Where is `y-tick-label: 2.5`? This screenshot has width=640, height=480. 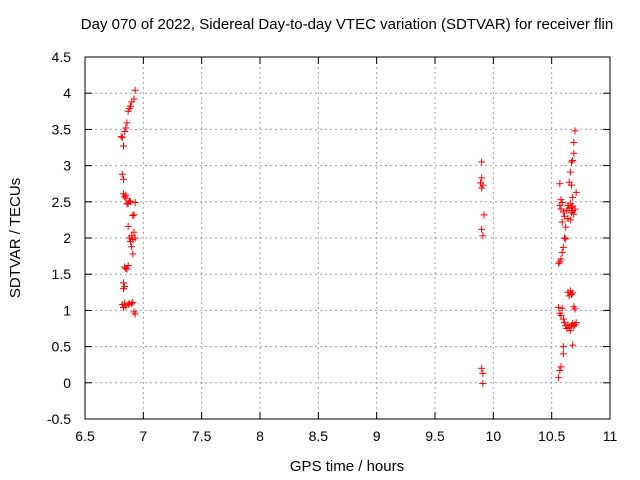
y-tick-label: 2.5 is located at coordinates (62, 202).